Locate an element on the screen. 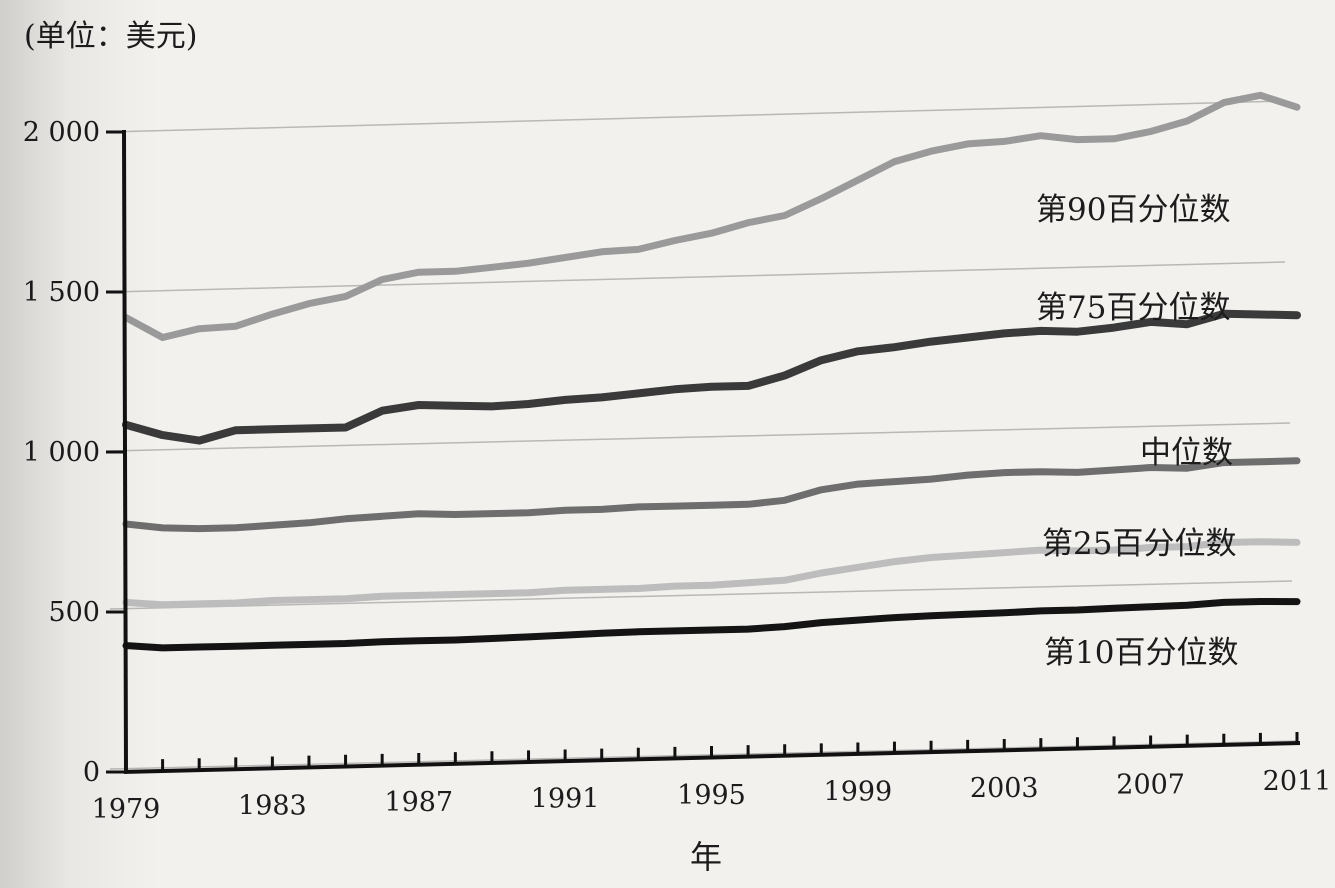 This screenshot has height=888, width=1335. y-tick-label: 1 000 is located at coordinates (61, 452).